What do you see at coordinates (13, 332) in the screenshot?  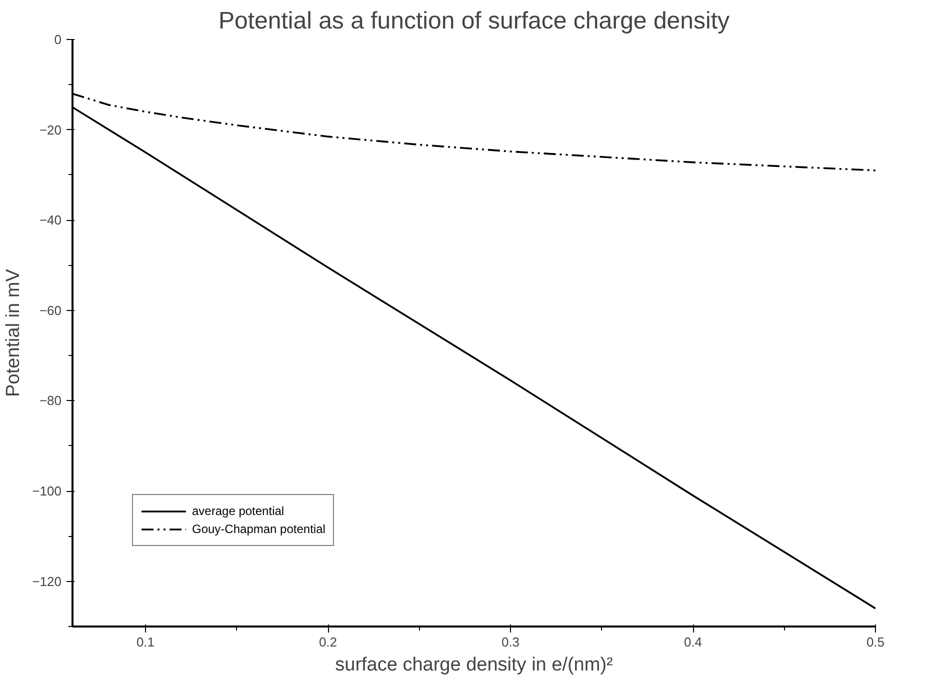 I see `y-axis-title: Potential in mV` at bounding box center [13, 332].